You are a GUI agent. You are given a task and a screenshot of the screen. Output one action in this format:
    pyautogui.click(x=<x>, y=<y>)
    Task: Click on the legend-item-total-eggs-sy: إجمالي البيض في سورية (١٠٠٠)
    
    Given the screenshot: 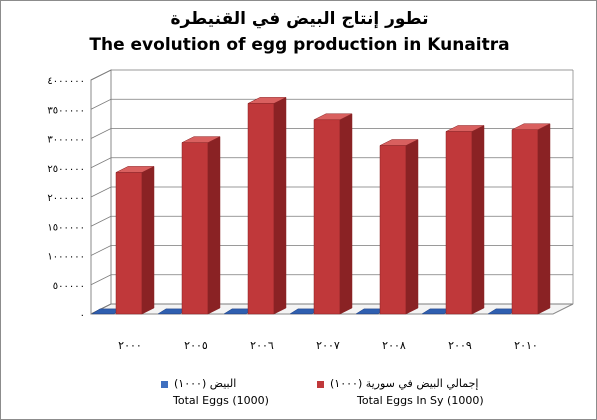 What is the action you would take?
    pyautogui.click(x=397, y=383)
    